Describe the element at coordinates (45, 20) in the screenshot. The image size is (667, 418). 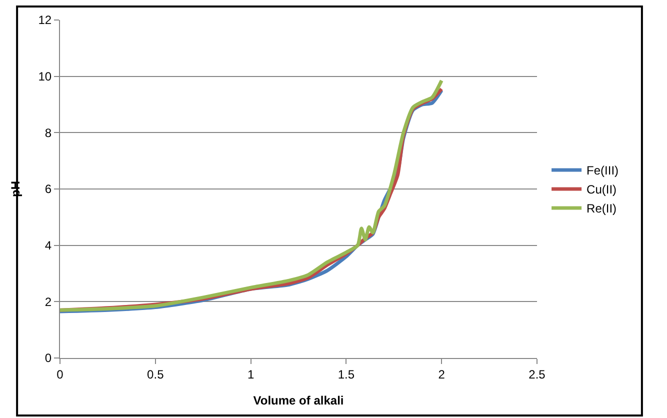
I see `y-tick-label: 12` at that location.